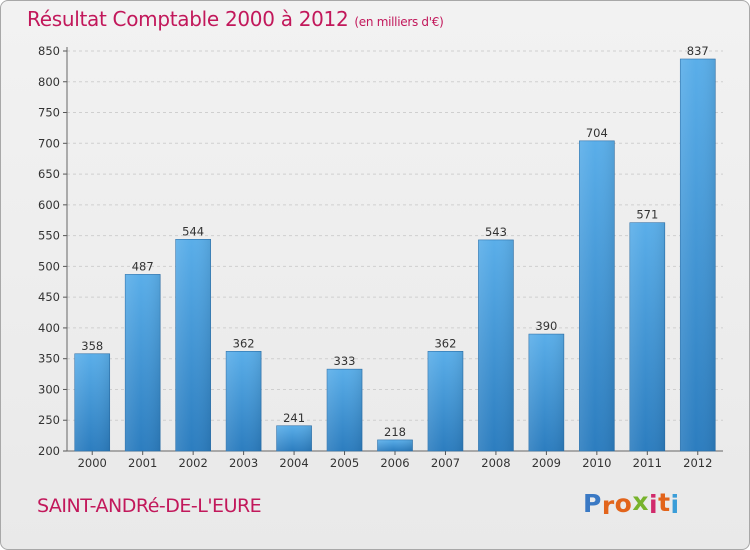  Describe the element at coordinates (49, 451) in the screenshot. I see `y-tick-label: 200` at that location.